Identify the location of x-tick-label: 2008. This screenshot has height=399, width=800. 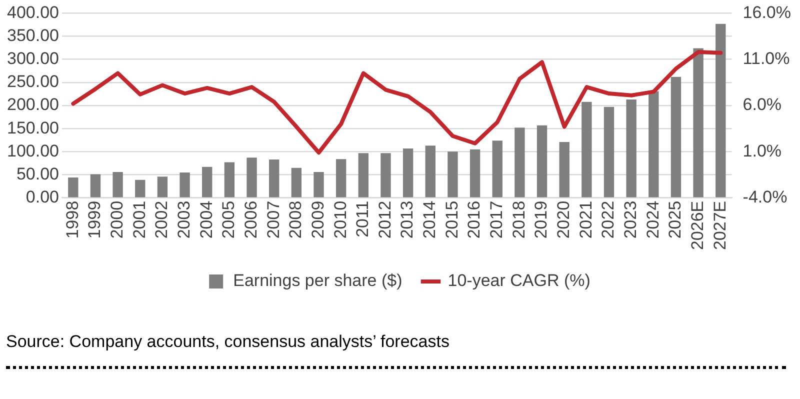
(296, 219).